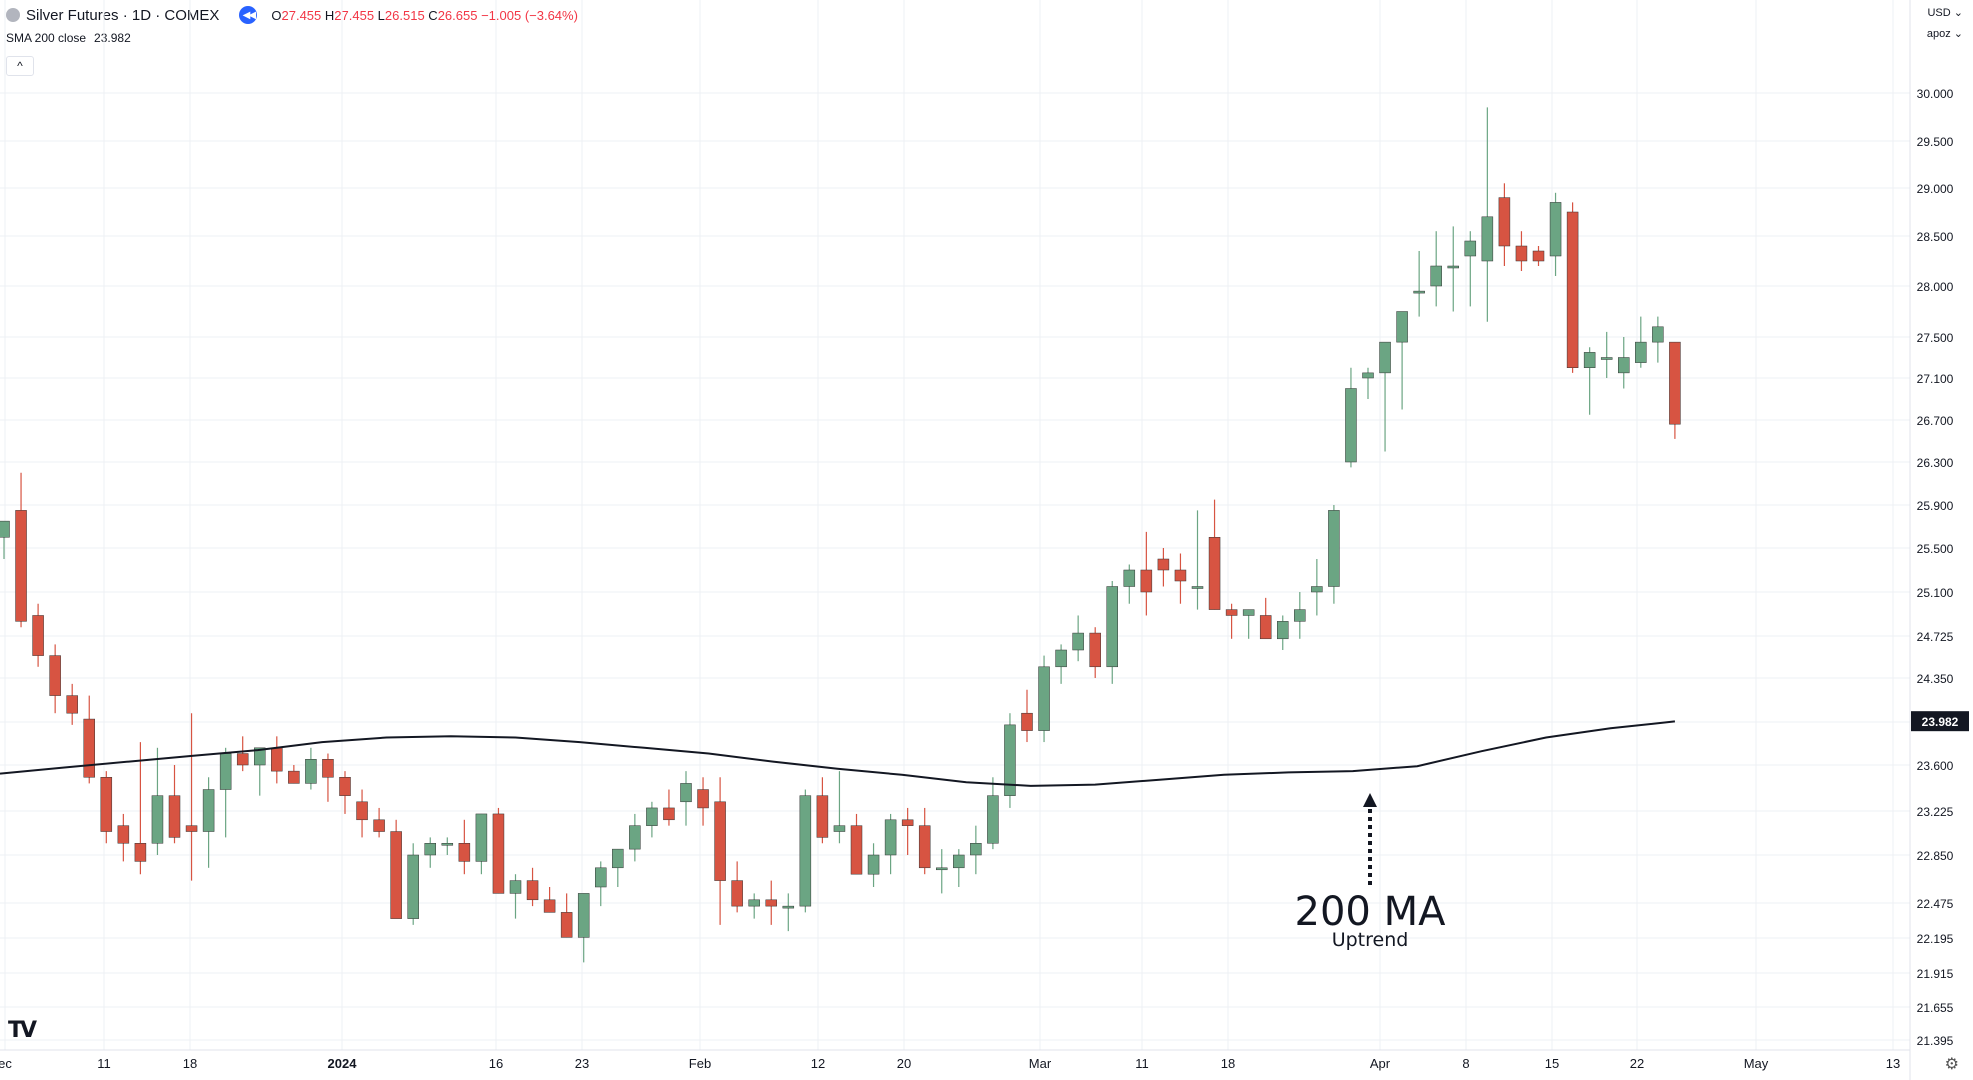 This screenshot has width=1973, height=1080. I want to click on price-tick-label: 29.500, so click(1935, 142).